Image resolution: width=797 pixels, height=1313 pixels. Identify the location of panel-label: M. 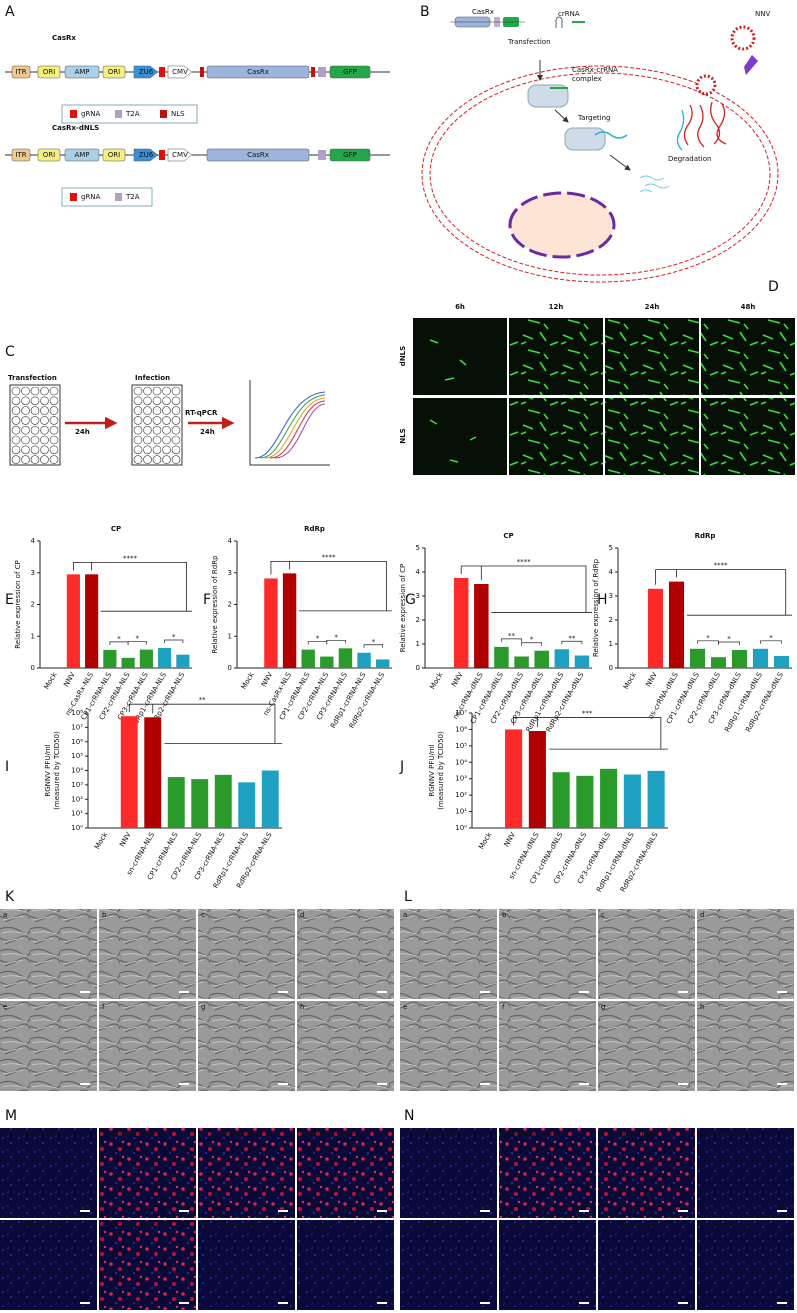
(11, 1116).